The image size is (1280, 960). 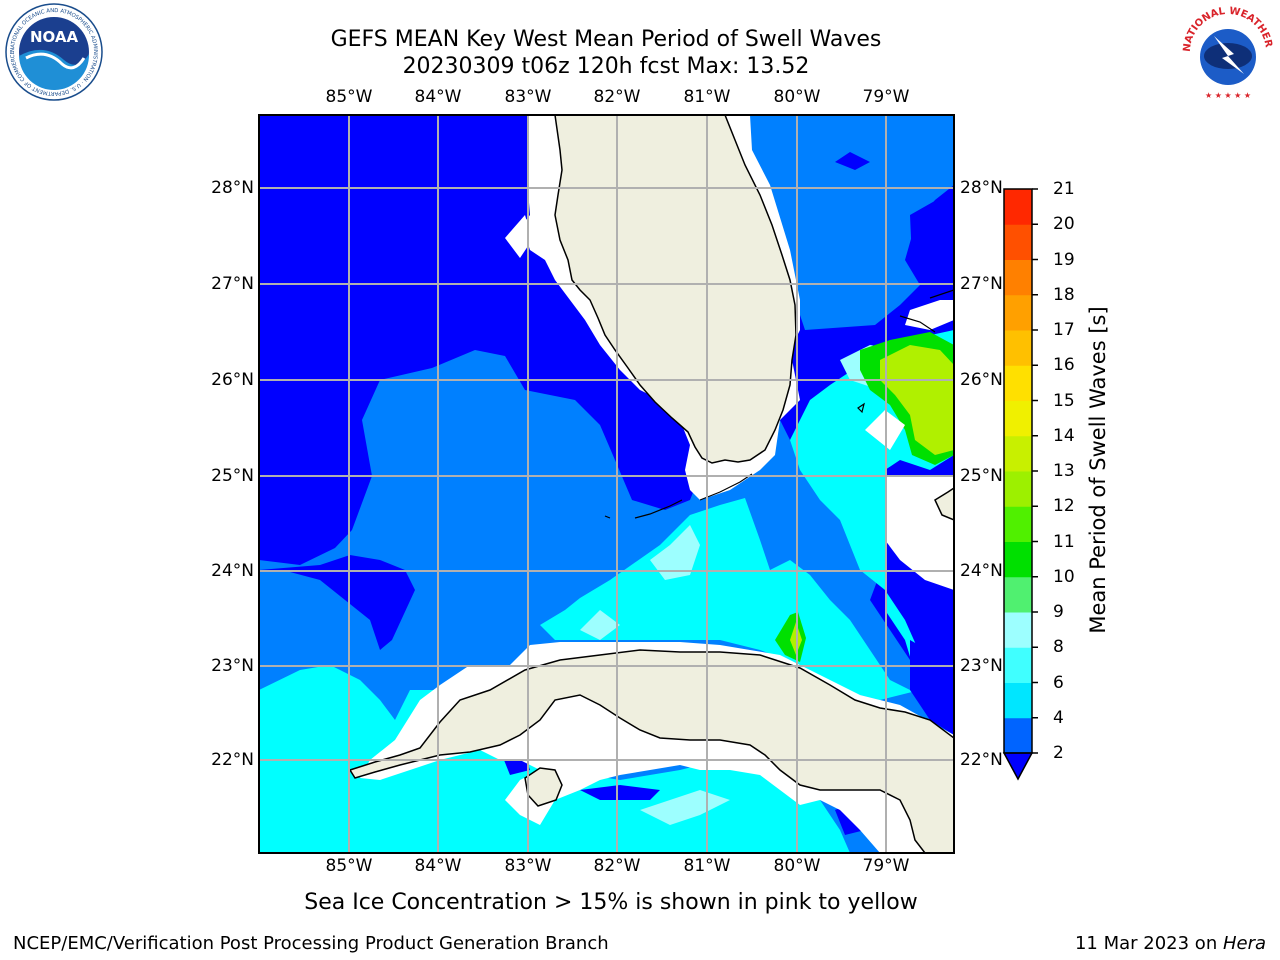 What do you see at coordinates (1064, 224) in the screenshot?
I see `colorbar-tick-label: 20` at bounding box center [1064, 224].